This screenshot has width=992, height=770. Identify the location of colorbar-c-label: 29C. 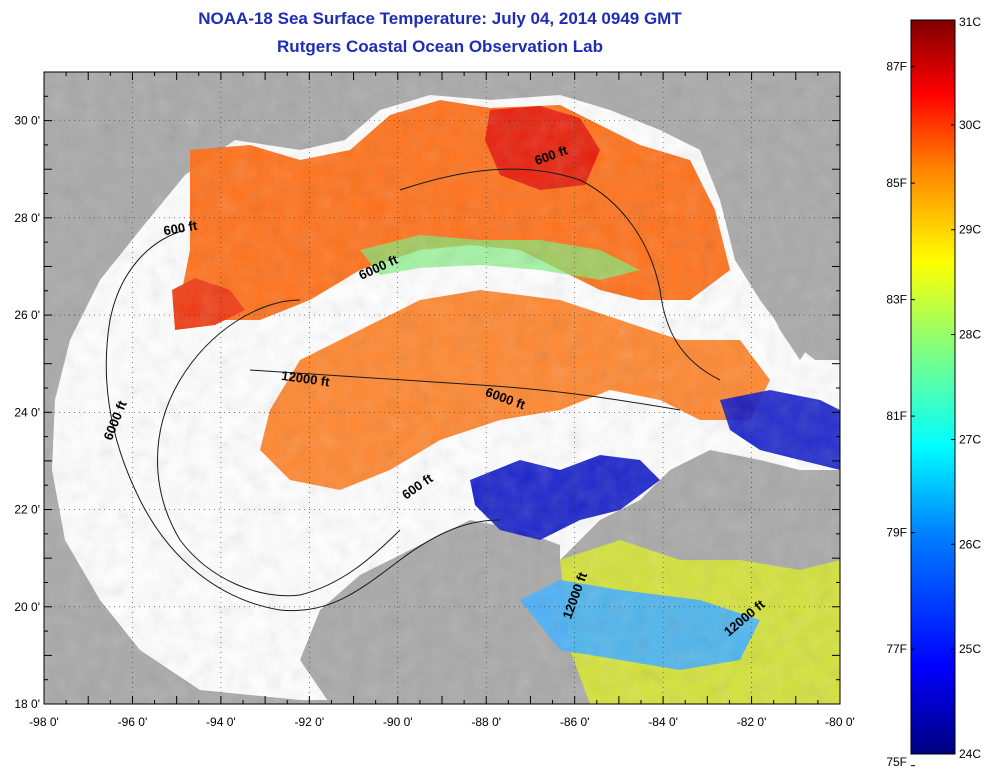
(970, 230).